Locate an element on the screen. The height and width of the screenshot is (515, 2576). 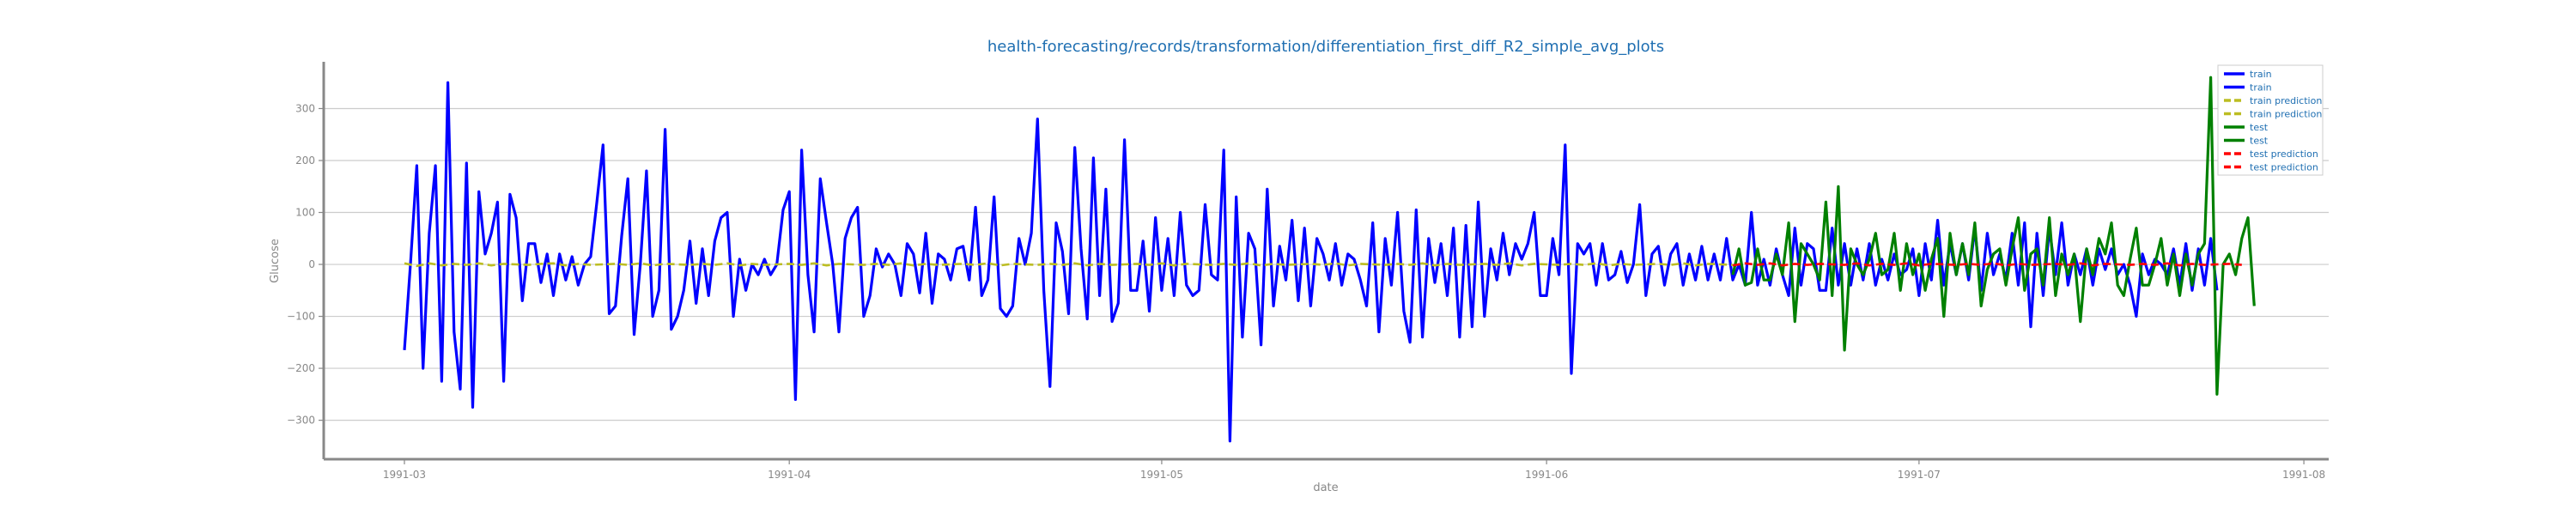
x-axis-label: date is located at coordinates (1325, 488).